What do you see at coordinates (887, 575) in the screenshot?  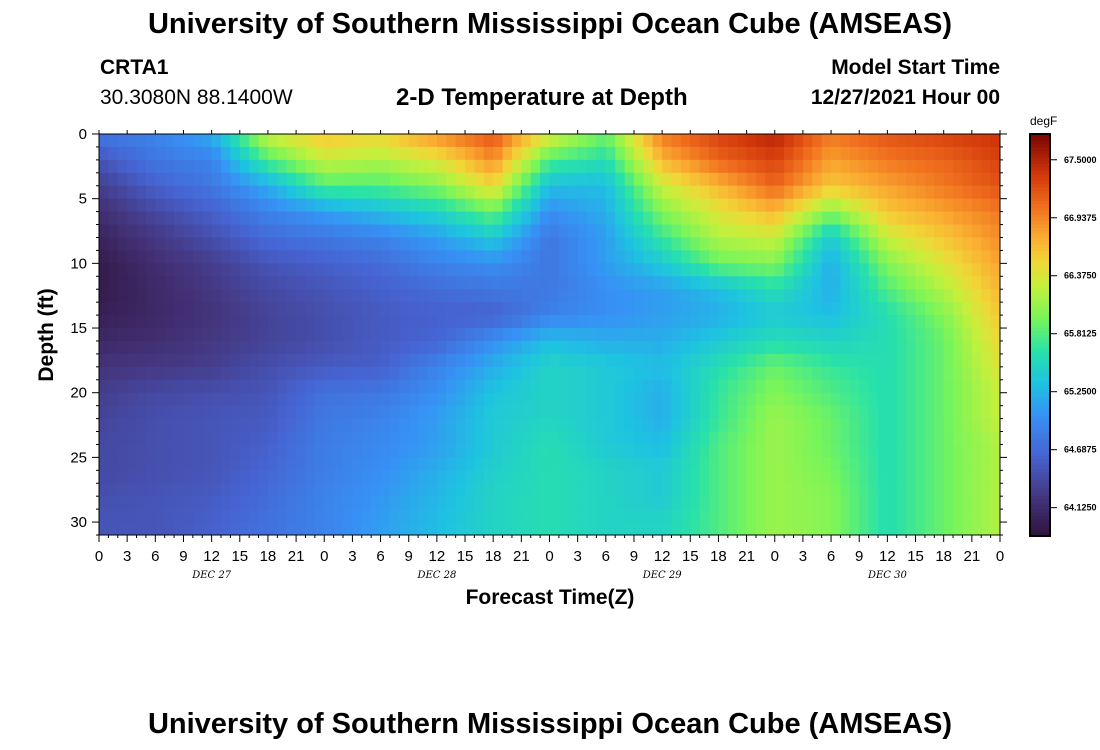 I see `day-label: DEC 30` at bounding box center [887, 575].